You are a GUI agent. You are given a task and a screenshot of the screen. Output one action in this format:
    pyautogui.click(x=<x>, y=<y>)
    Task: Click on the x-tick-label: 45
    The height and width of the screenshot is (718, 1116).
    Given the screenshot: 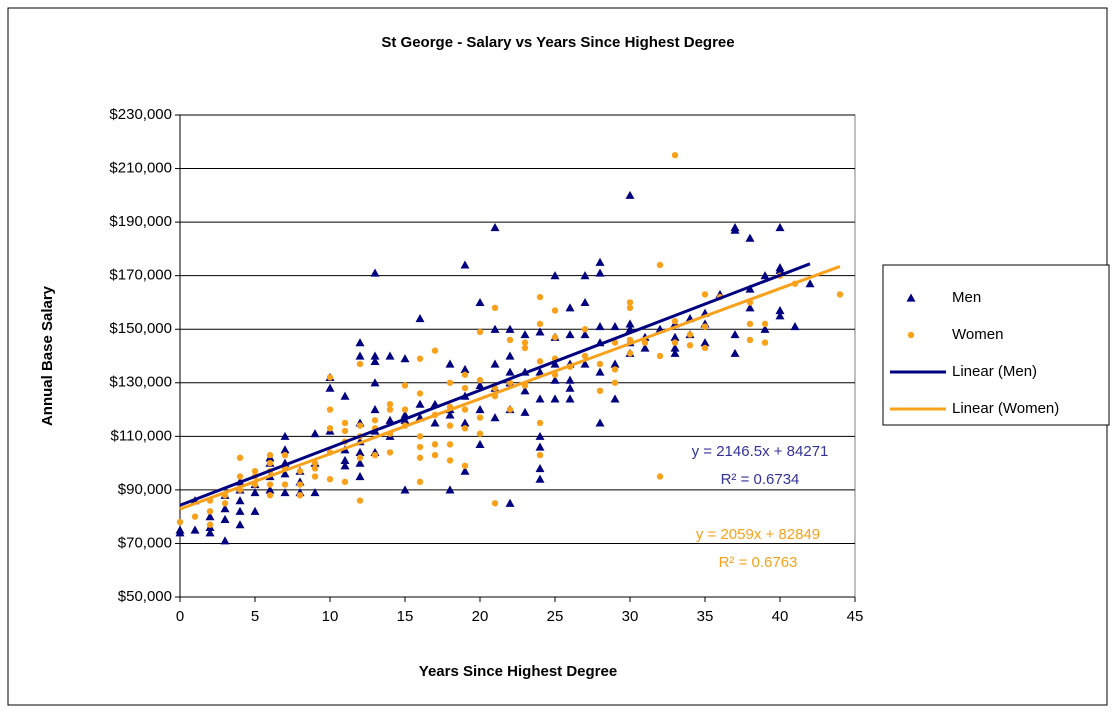 What is the action you would take?
    pyautogui.click(x=855, y=616)
    